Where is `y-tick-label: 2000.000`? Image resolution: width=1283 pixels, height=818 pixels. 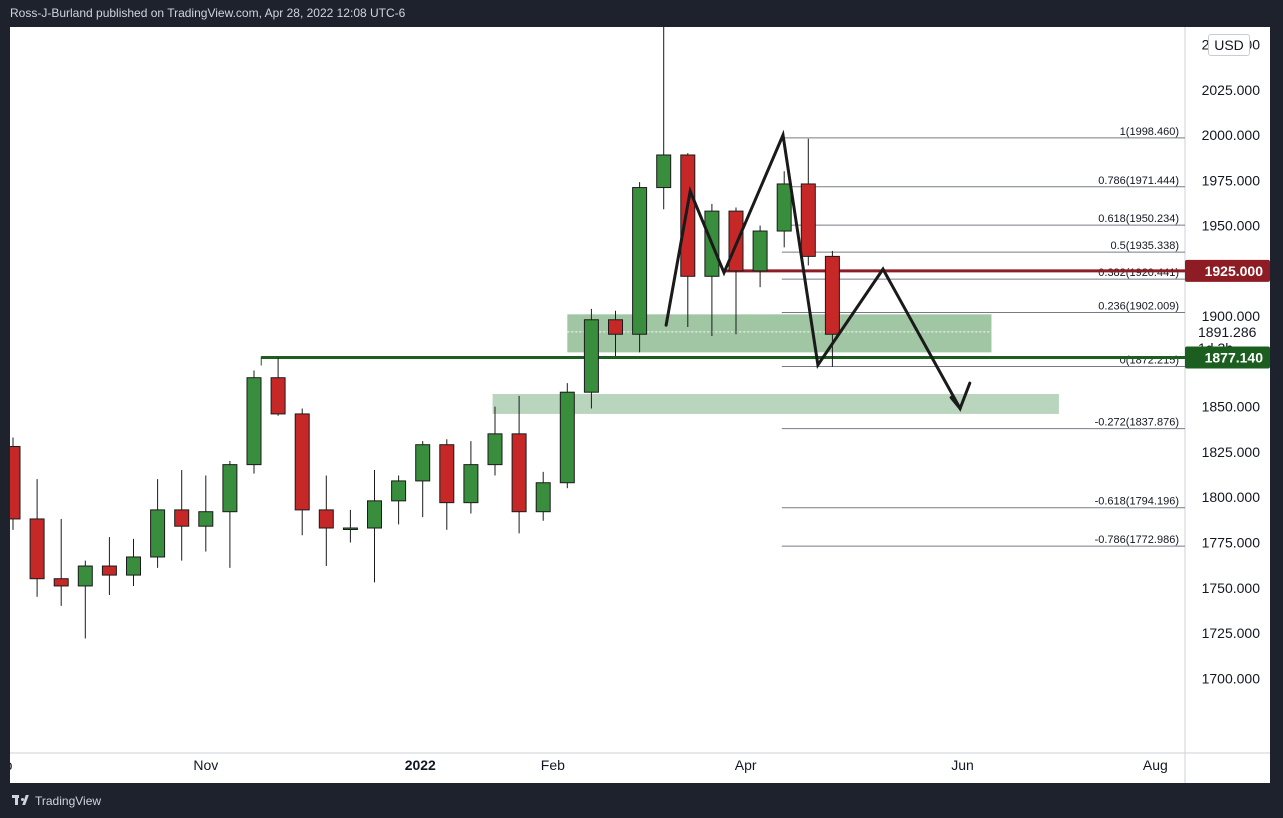
y-tick-label: 2000.000 is located at coordinates (1231, 135).